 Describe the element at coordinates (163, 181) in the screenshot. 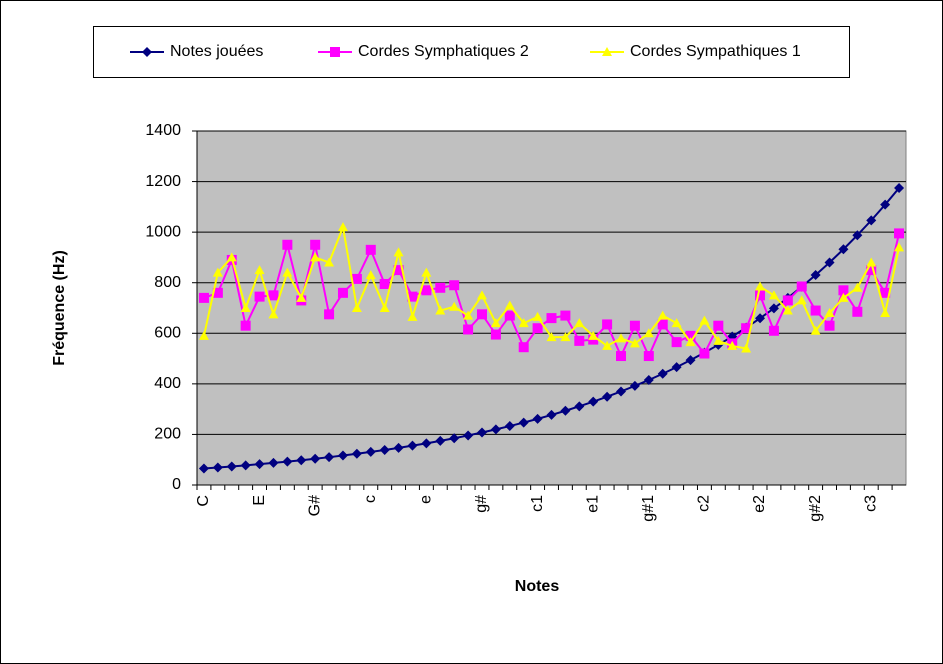

I see `y-tick-label: 1200` at that location.